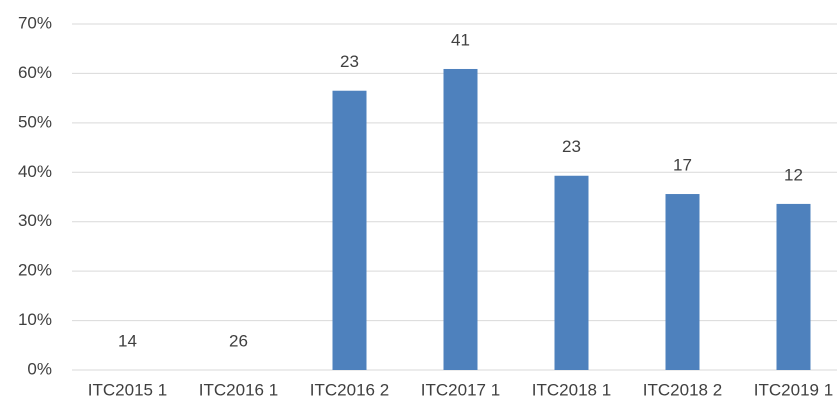 The height and width of the screenshot is (405, 837). Describe the element at coordinates (35, 72) in the screenshot. I see `y-tick-label: 60%` at that location.